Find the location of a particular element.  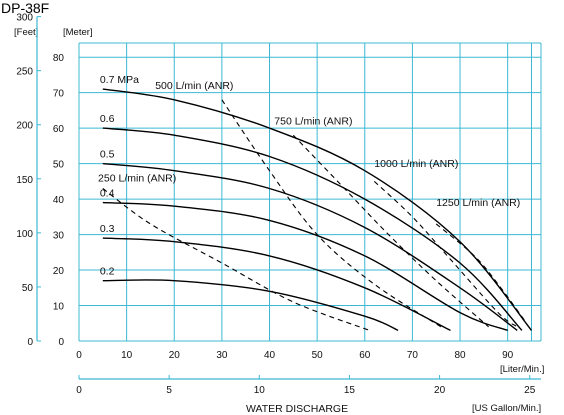

x-axis-liter-unit: [Liter/Min.] is located at coordinates (522, 369).